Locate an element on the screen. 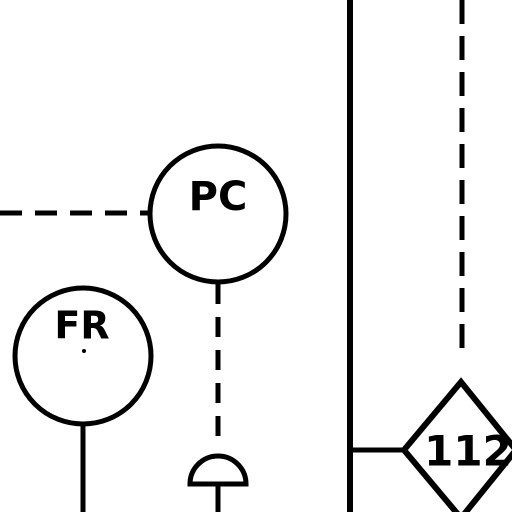 The width and height of the screenshot is (512, 512). pc-instrument-bubble is located at coordinates (218, 214).